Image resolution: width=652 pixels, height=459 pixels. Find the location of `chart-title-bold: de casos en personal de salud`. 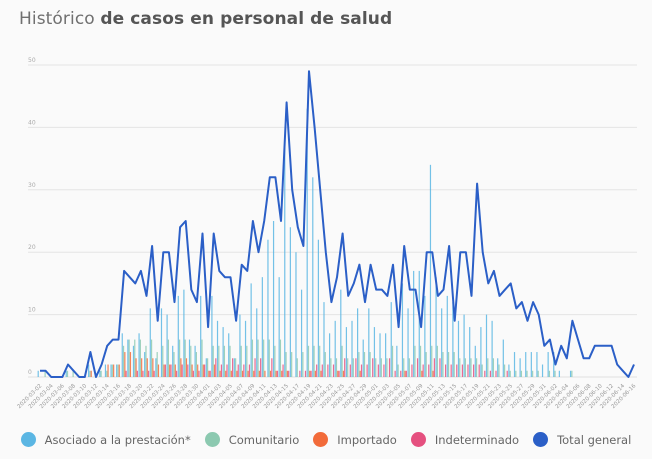

chart-title-bold: de casos en personal de salud is located at coordinates (246, 19).